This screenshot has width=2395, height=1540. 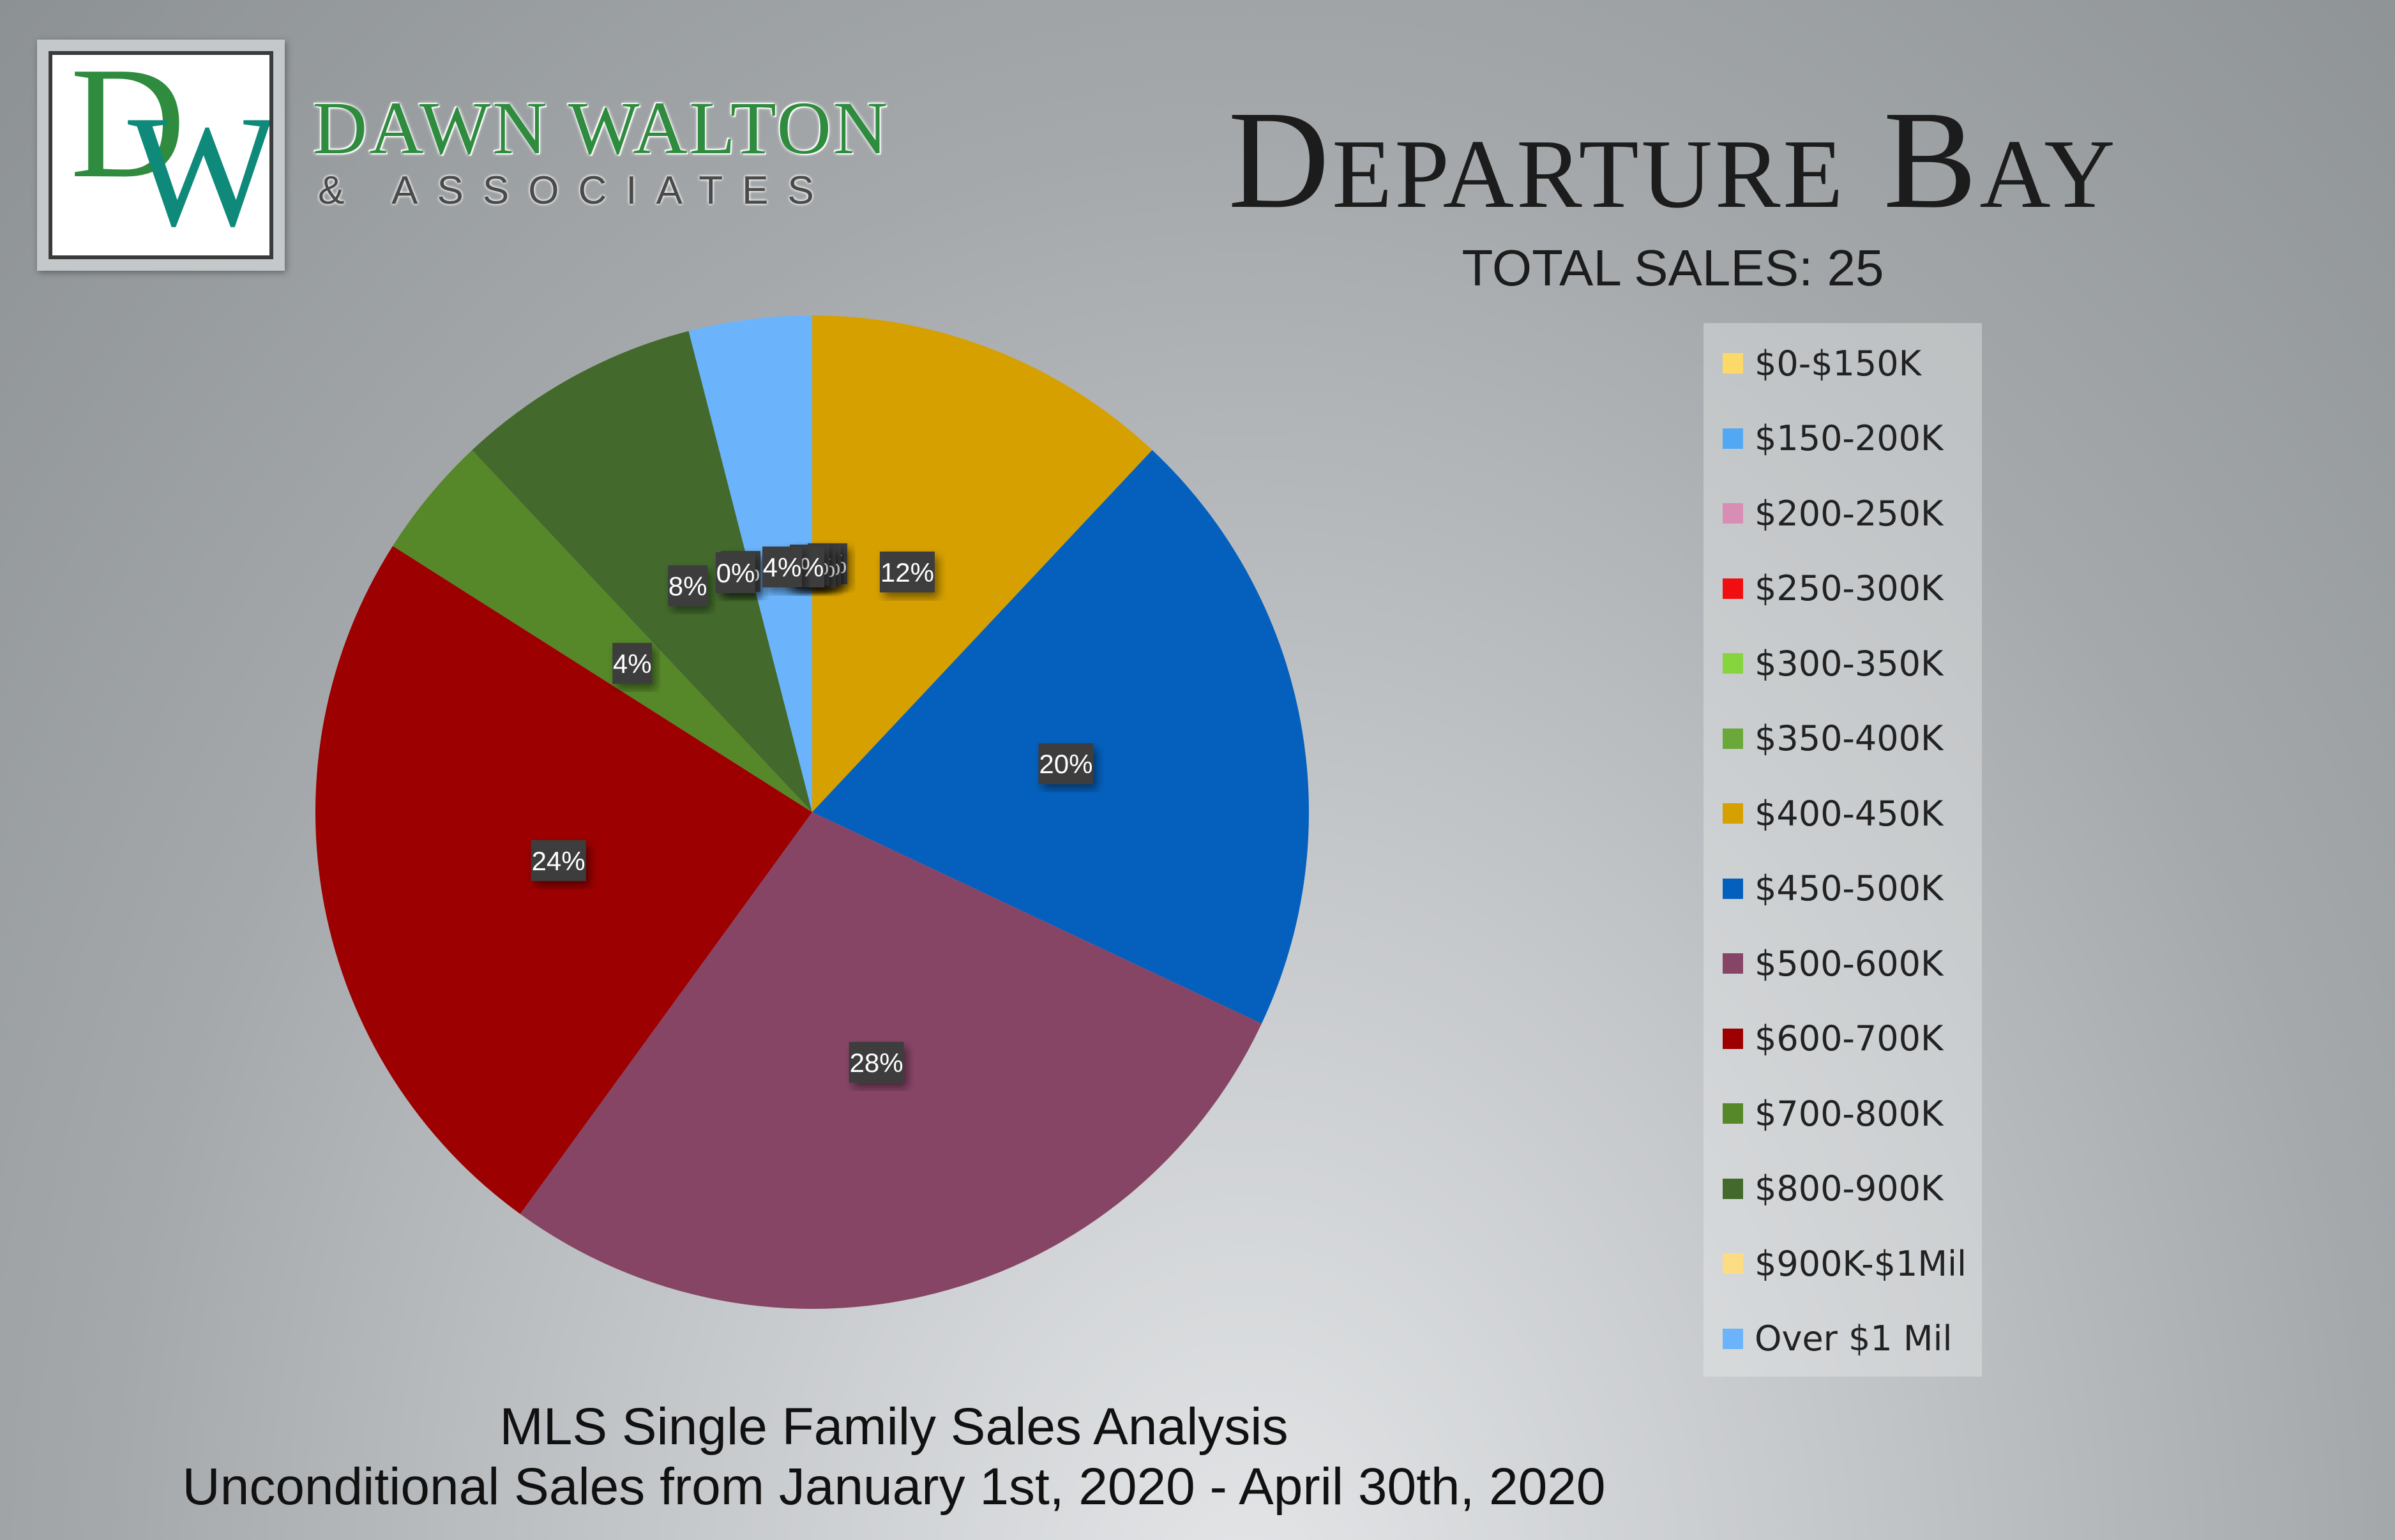 What do you see at coordinates (1849, 1038) in the screenshot?
I see `legend-label: $600-700K` at bounding box center [1849, 1038].